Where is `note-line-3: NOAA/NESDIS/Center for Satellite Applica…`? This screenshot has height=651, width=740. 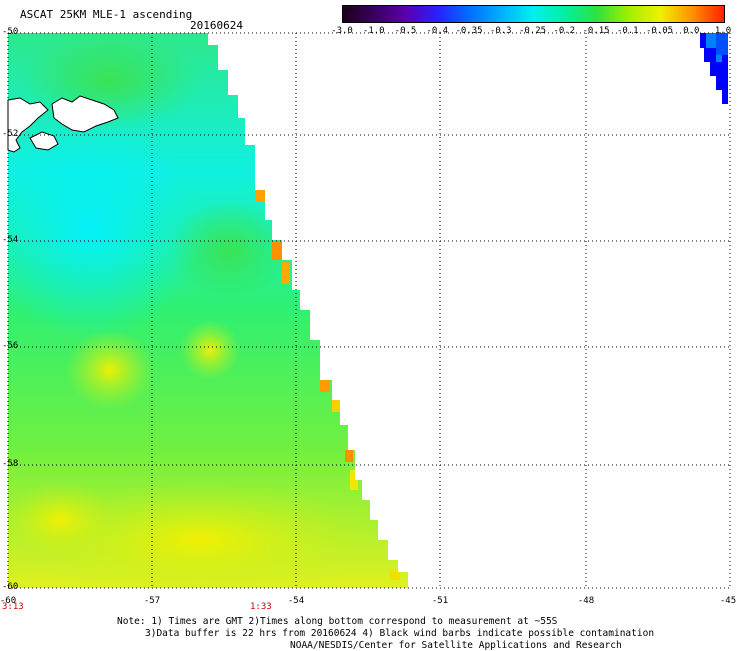 note-line-3: NOAA/NESDIS/Center for Satellite Applica… is located at coordinates (456, 645).